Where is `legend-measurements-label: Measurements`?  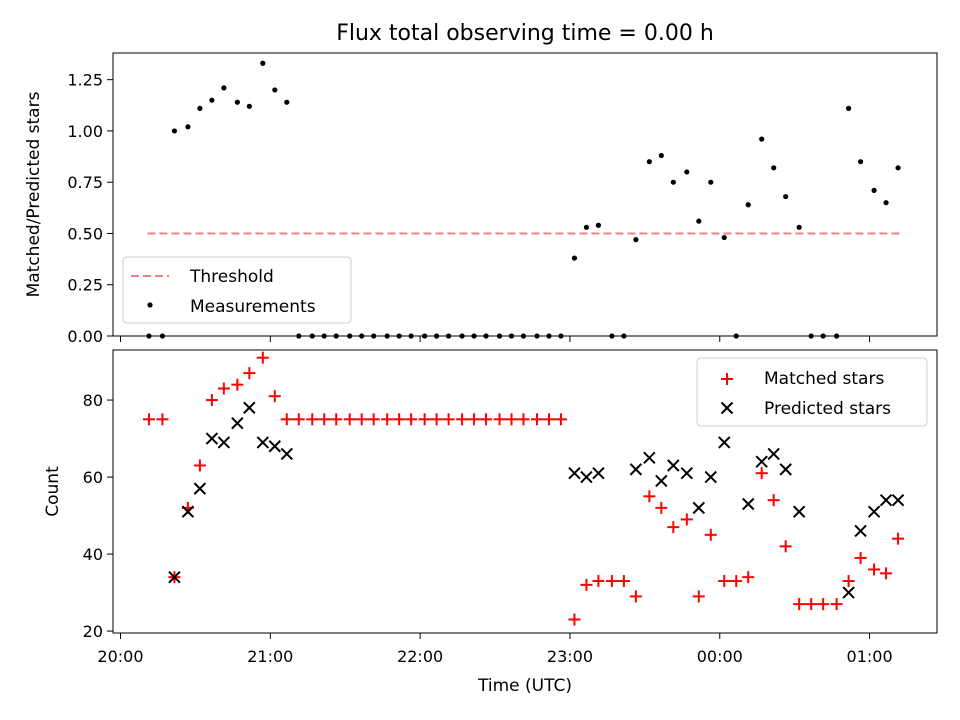 legend-measurements-label: Measurements is located at coordinates (253, 307).